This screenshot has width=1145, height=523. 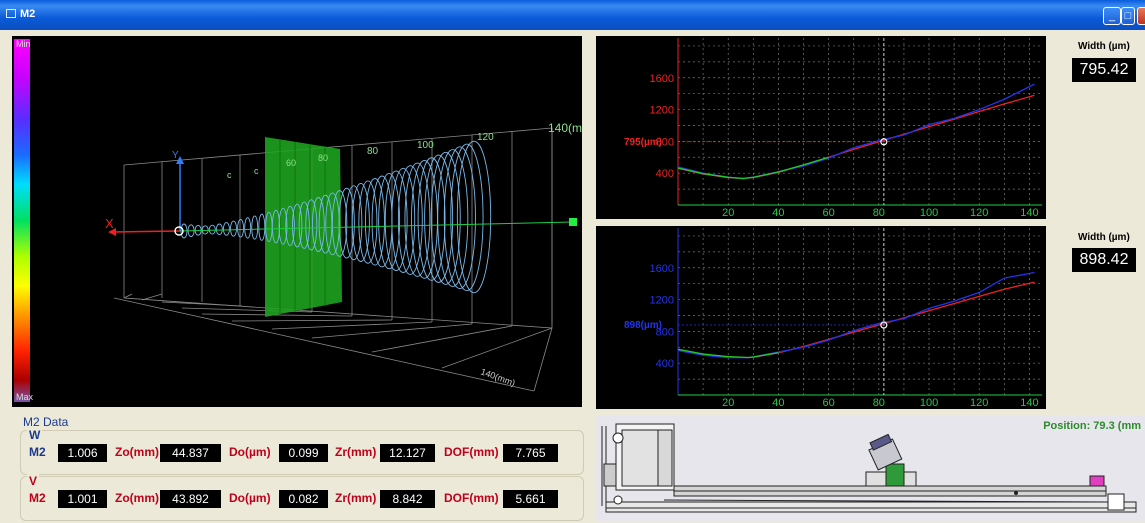 What do you see at coordinates (28, 14) in the screenshot?
I see `window-title: M2` at bounding box center [28, 14].